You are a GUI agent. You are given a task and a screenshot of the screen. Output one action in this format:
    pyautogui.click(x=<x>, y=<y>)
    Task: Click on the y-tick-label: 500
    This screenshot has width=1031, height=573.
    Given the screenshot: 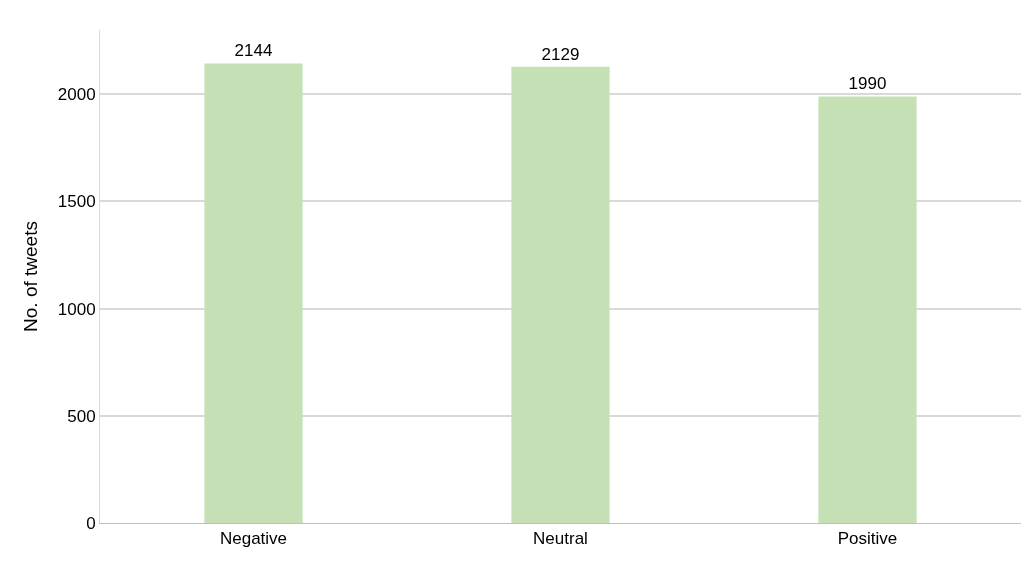 What is the action you would take?
    pyautogui.click(x=81, y=416)
    